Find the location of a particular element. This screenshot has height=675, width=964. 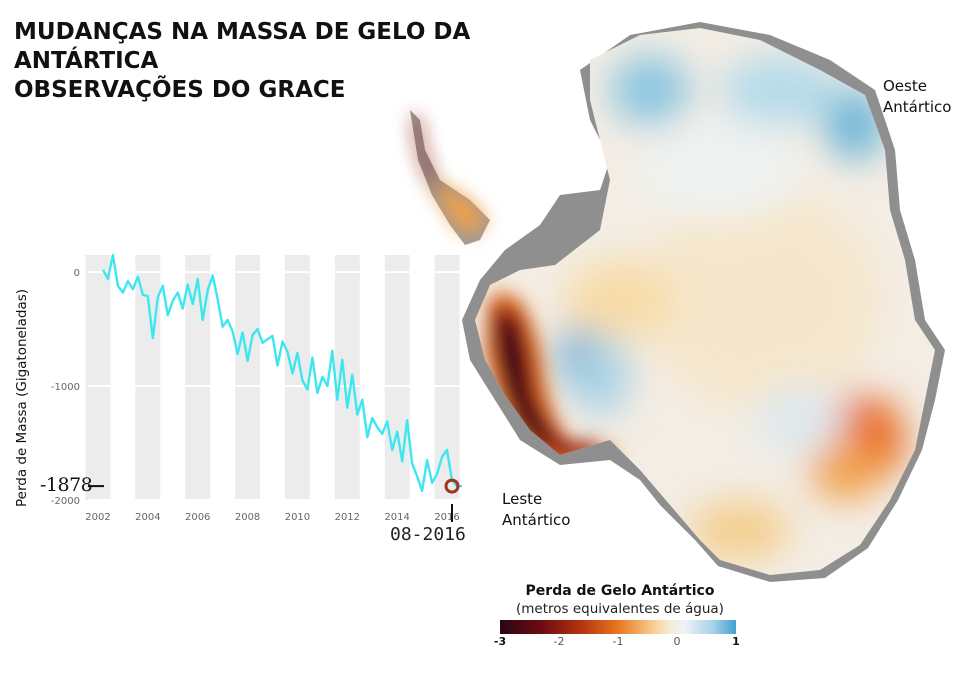

legend-tick-label: 0 is located at coordinates (677, 641).